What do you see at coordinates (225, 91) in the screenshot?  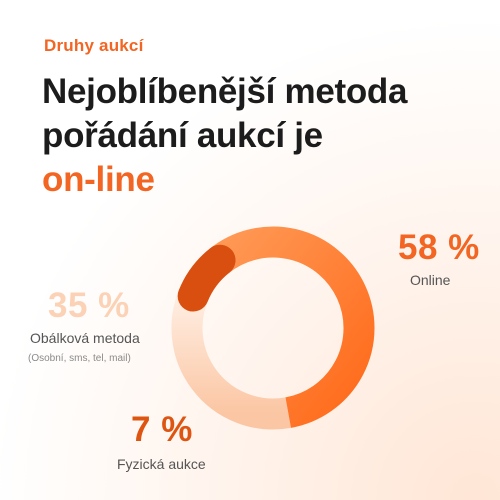 I see `title-line-1: Nejoblíbenější metoda` at bounding box center [225, 91].